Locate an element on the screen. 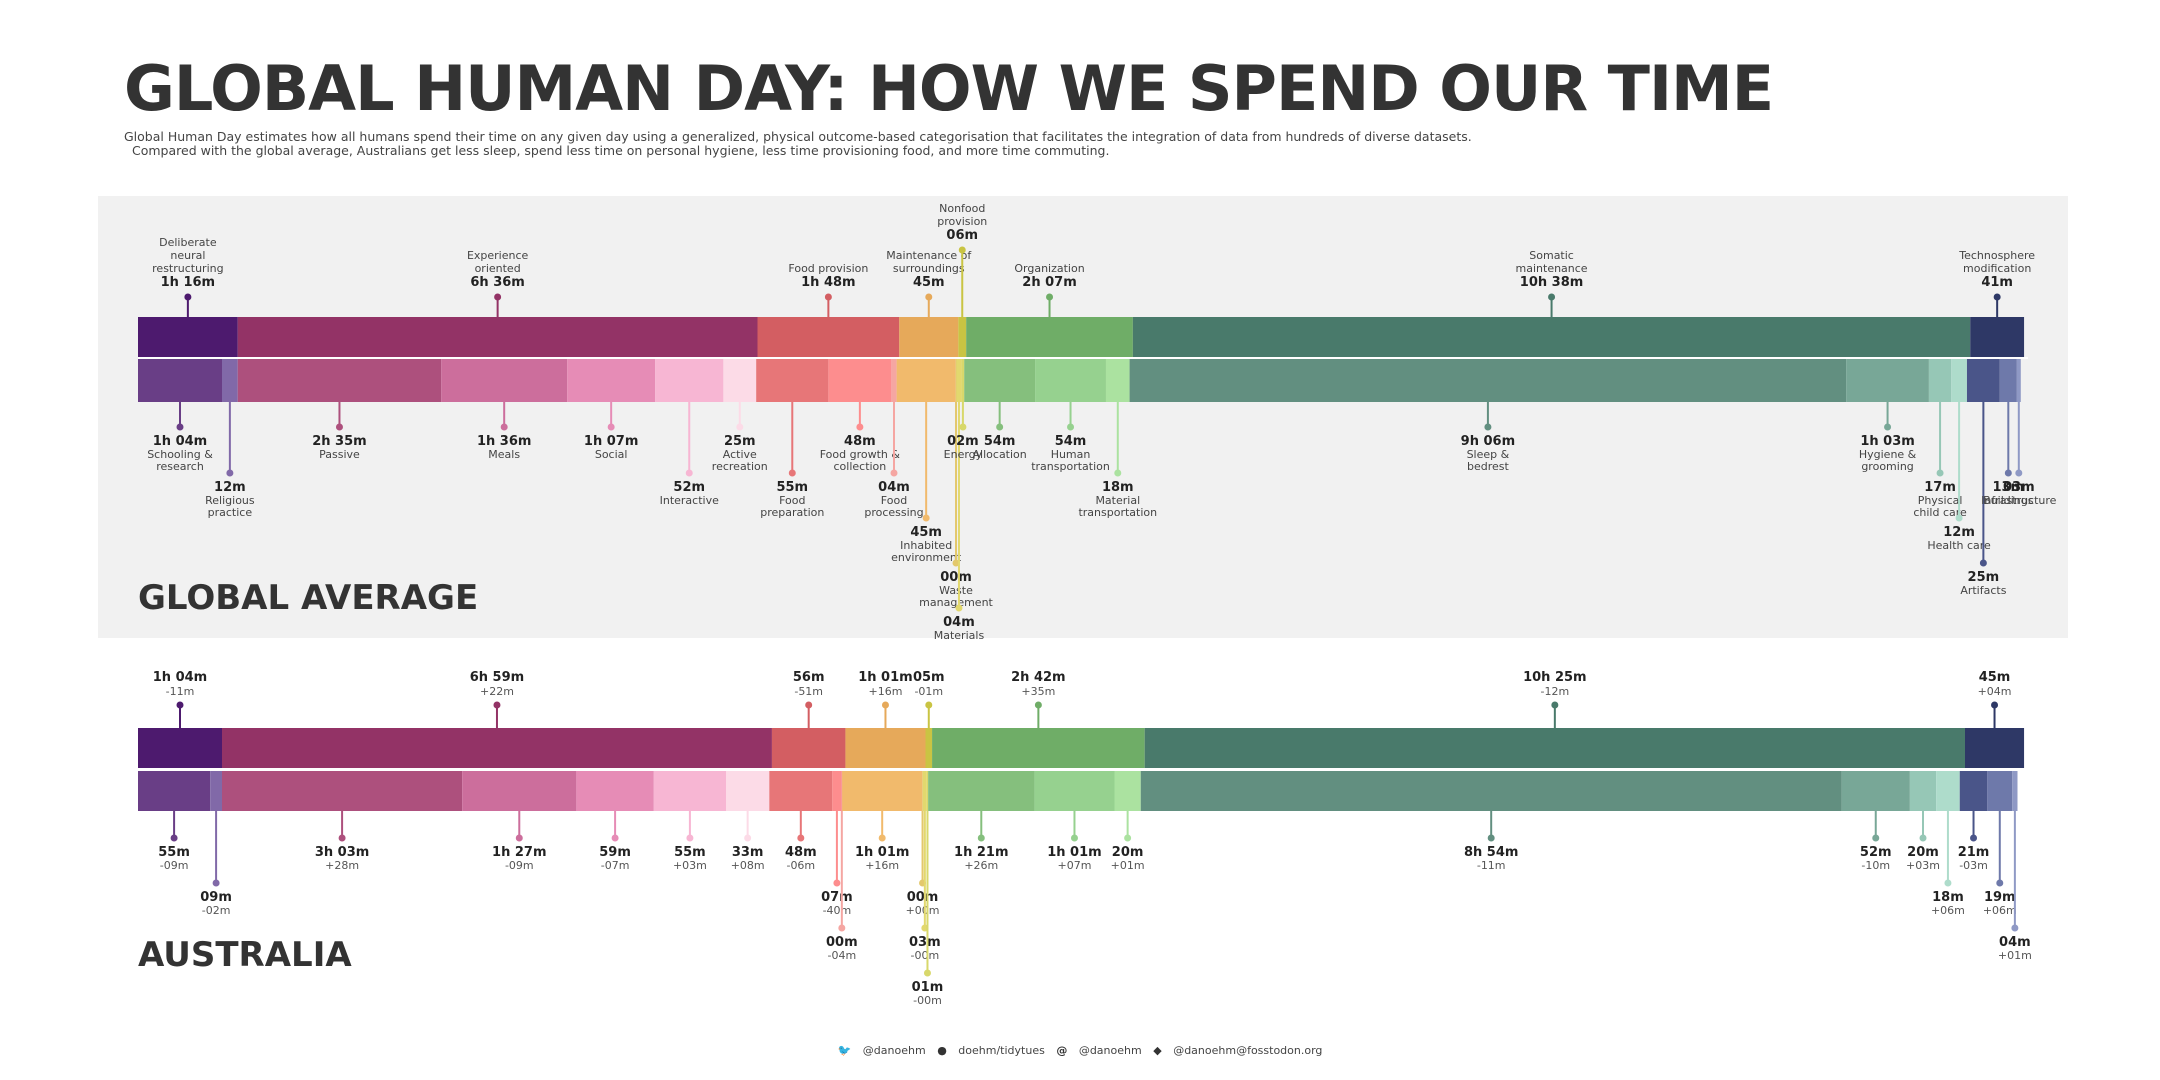  subcategory-name-label: Infrastructure is located at coordinates (2019, 500).